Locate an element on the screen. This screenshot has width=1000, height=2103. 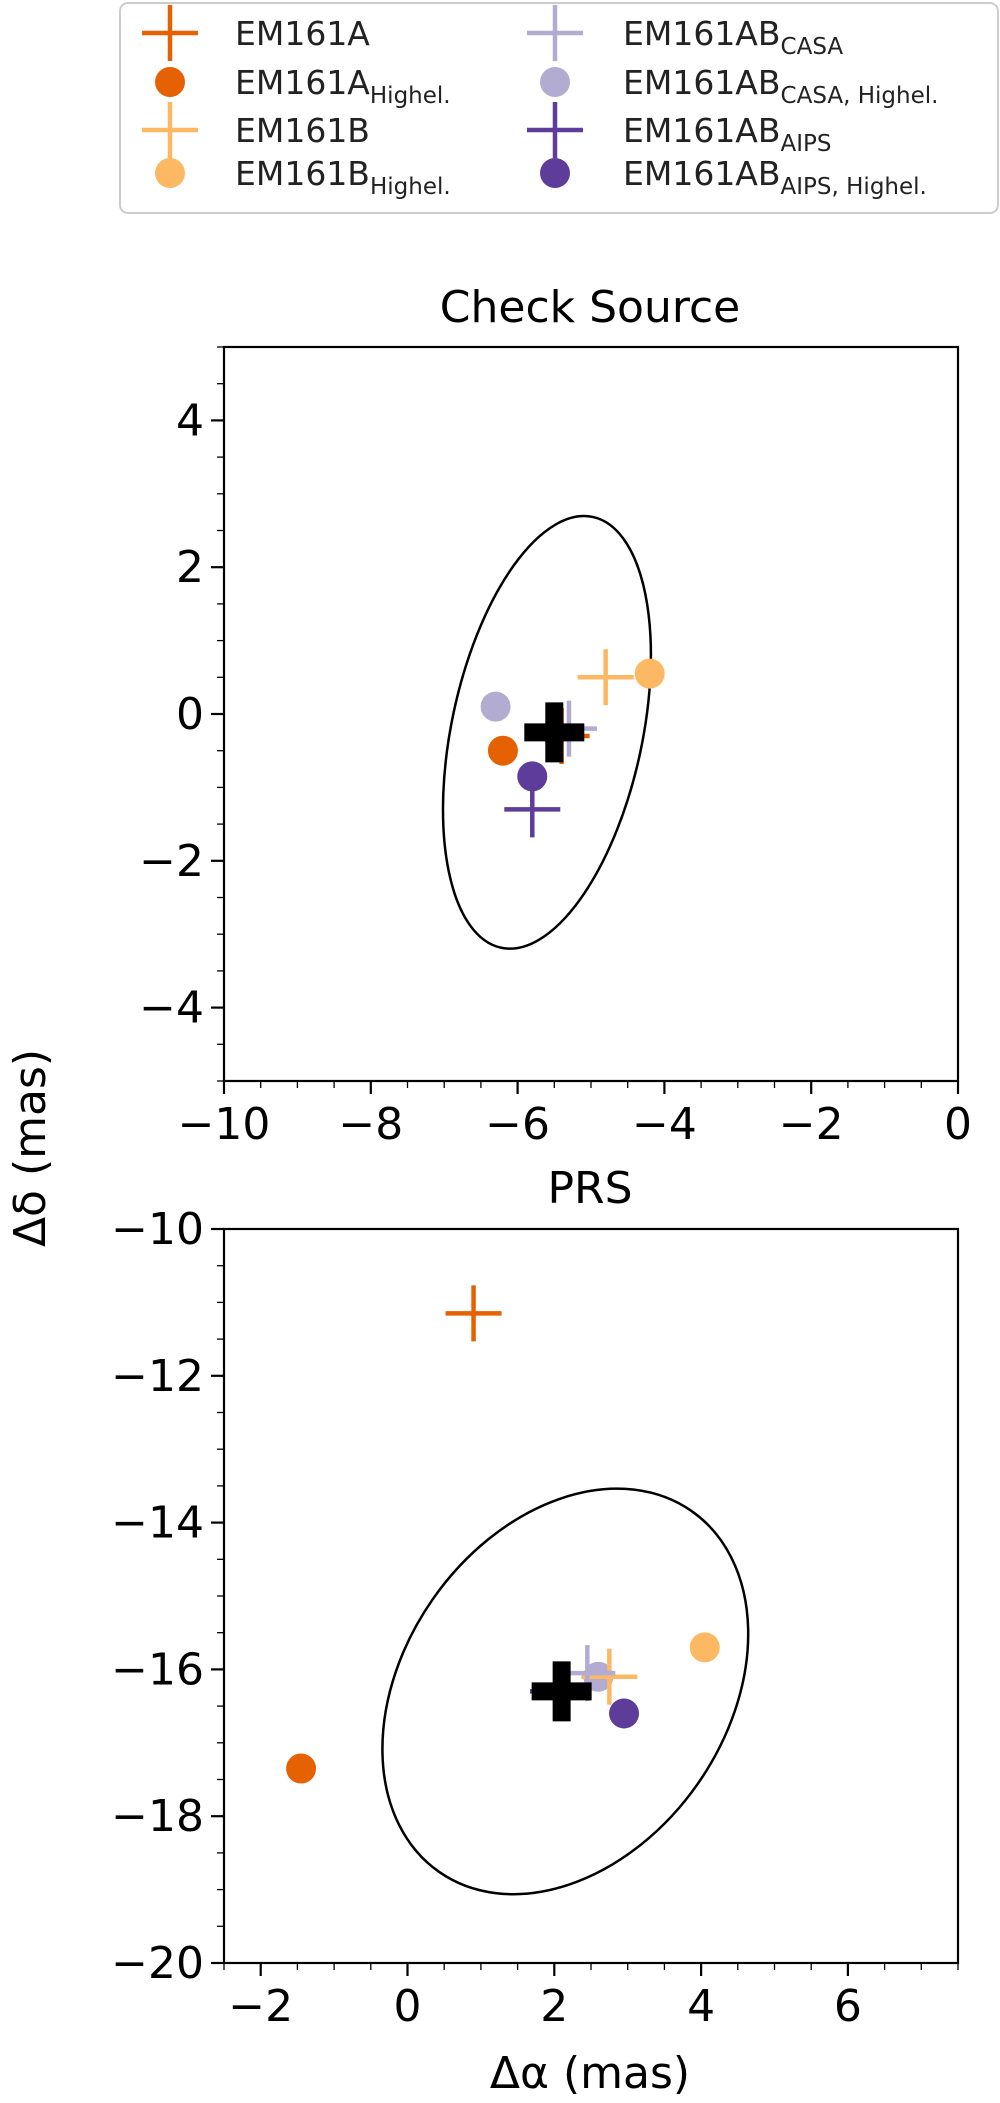
legend-entry-aips-hi: EM161ABAIPS, Highel. is located at coordinates (733, 177).